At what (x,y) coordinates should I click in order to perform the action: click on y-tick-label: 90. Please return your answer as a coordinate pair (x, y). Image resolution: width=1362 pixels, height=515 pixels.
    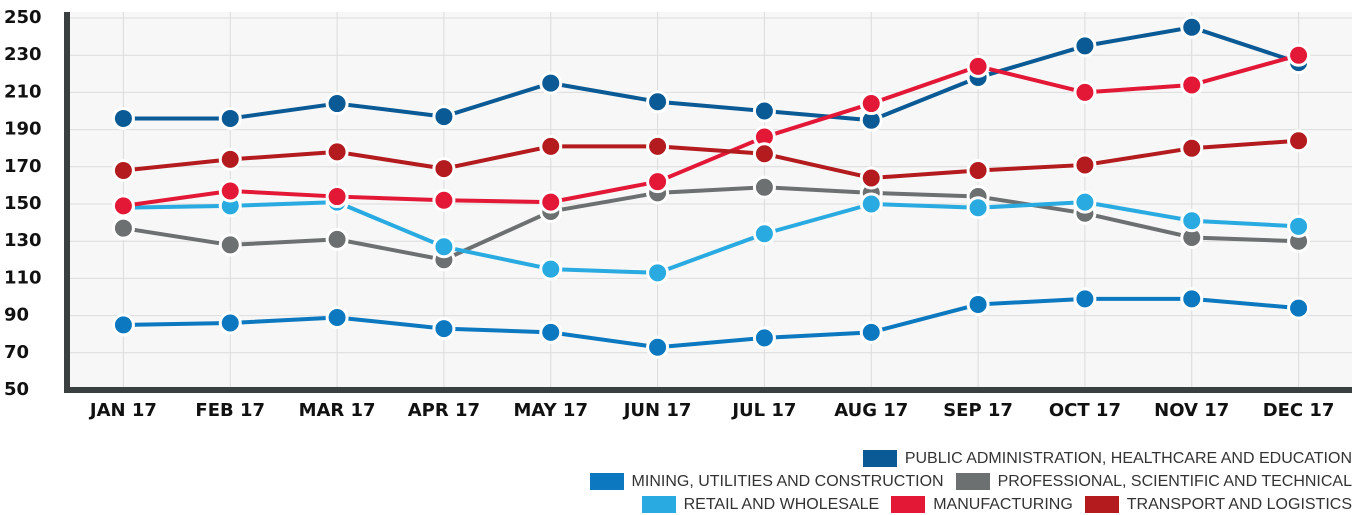
    Looking at the image, I should click on (16, 315).